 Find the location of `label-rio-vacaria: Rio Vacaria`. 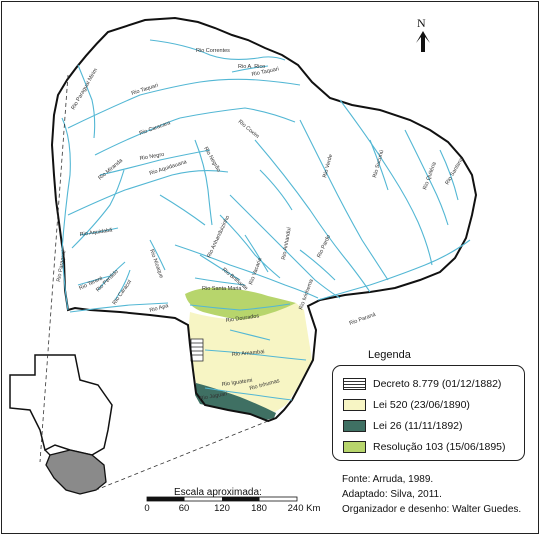

label-rio-vacaria: Rio Vacaria is located at coordinates (256, 270).